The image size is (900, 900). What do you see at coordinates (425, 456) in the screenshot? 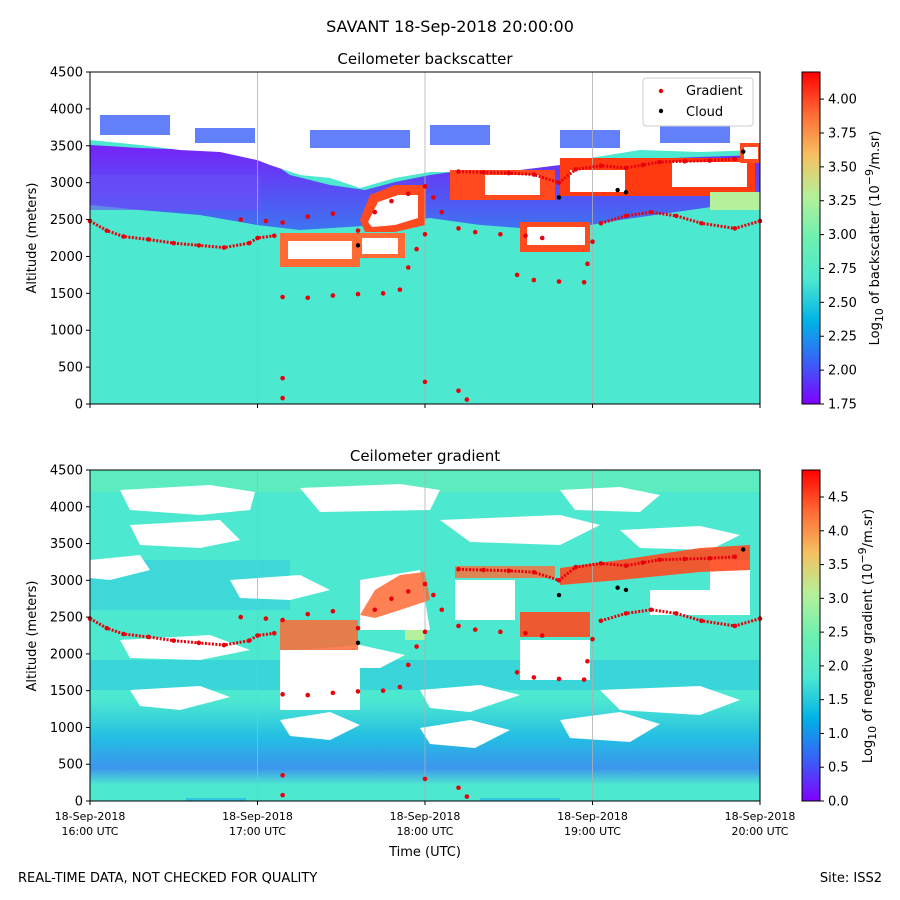
I see `gradient-title: Ceilometer gradient` at bounding box center [425, 456].